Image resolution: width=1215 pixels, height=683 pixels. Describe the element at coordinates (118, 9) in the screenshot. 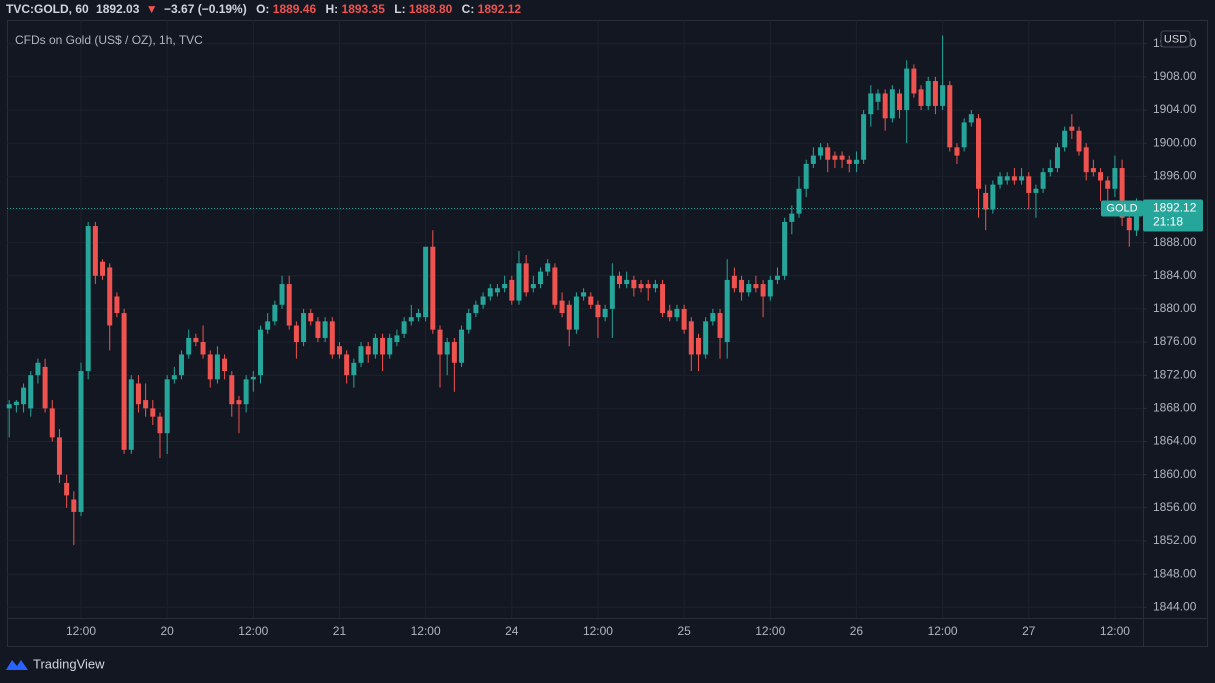

I see `header-price: 1892.03` at that location.